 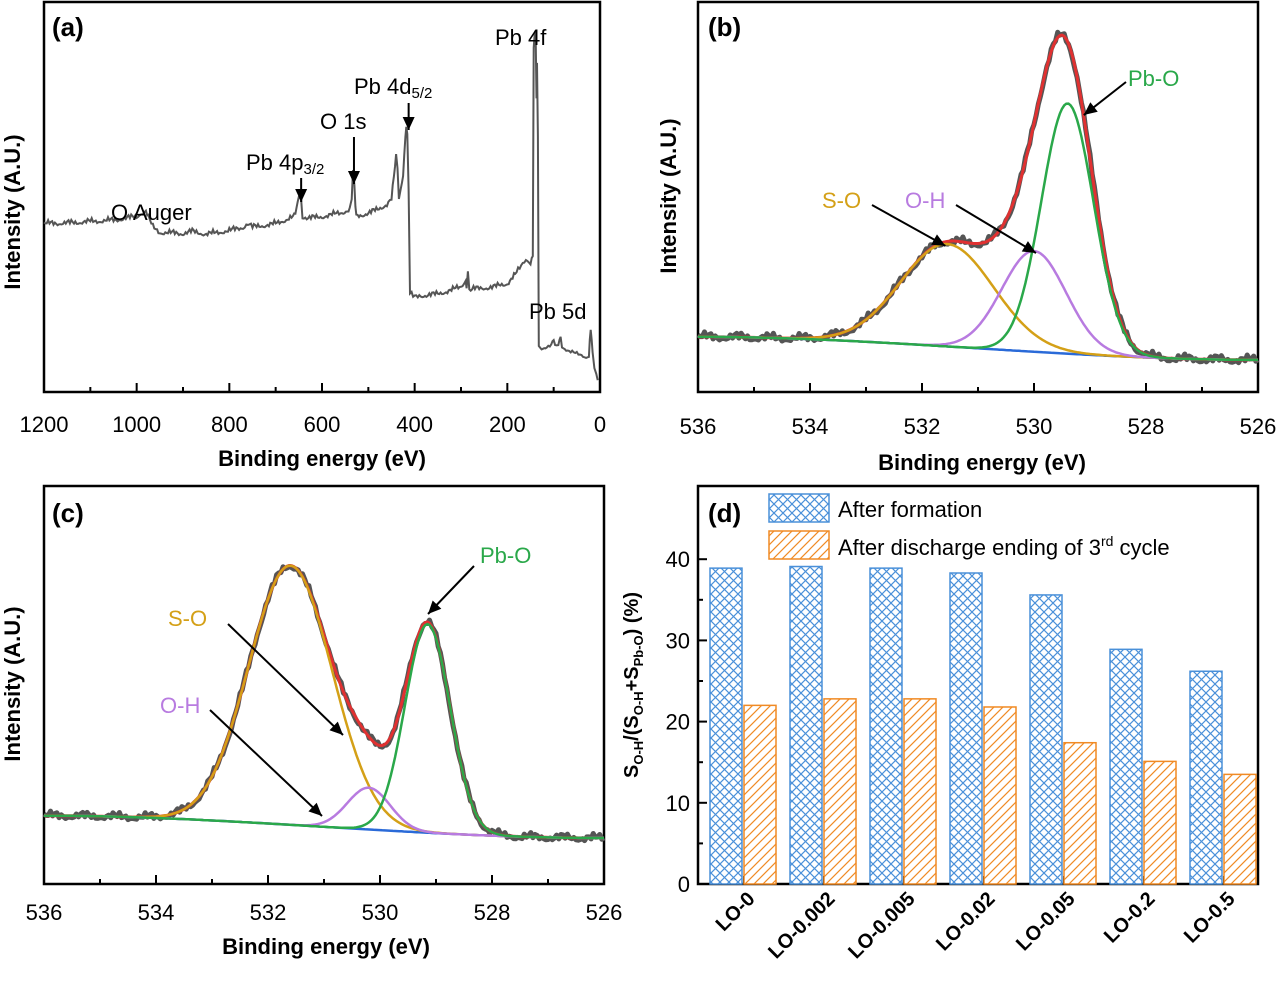 What do you see at coordinates (414, 424) in the screenshot?
I see `panel-a-tick-label: 400` at bounding box center [414, 424].